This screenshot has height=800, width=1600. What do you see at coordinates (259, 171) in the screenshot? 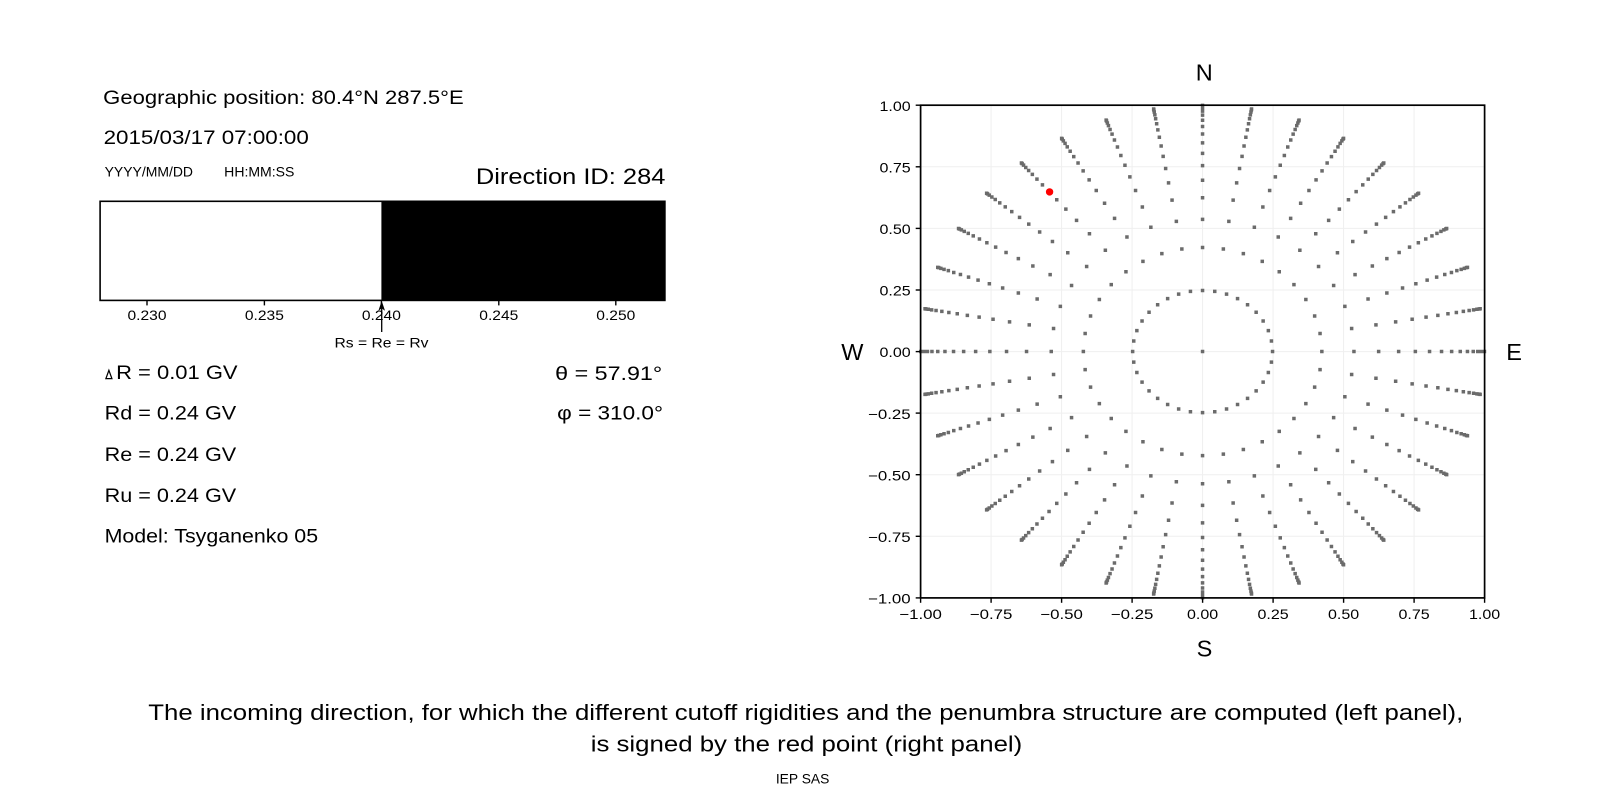
I see `svg-text: HH:MM:SS` at bounding box center [259, 171].